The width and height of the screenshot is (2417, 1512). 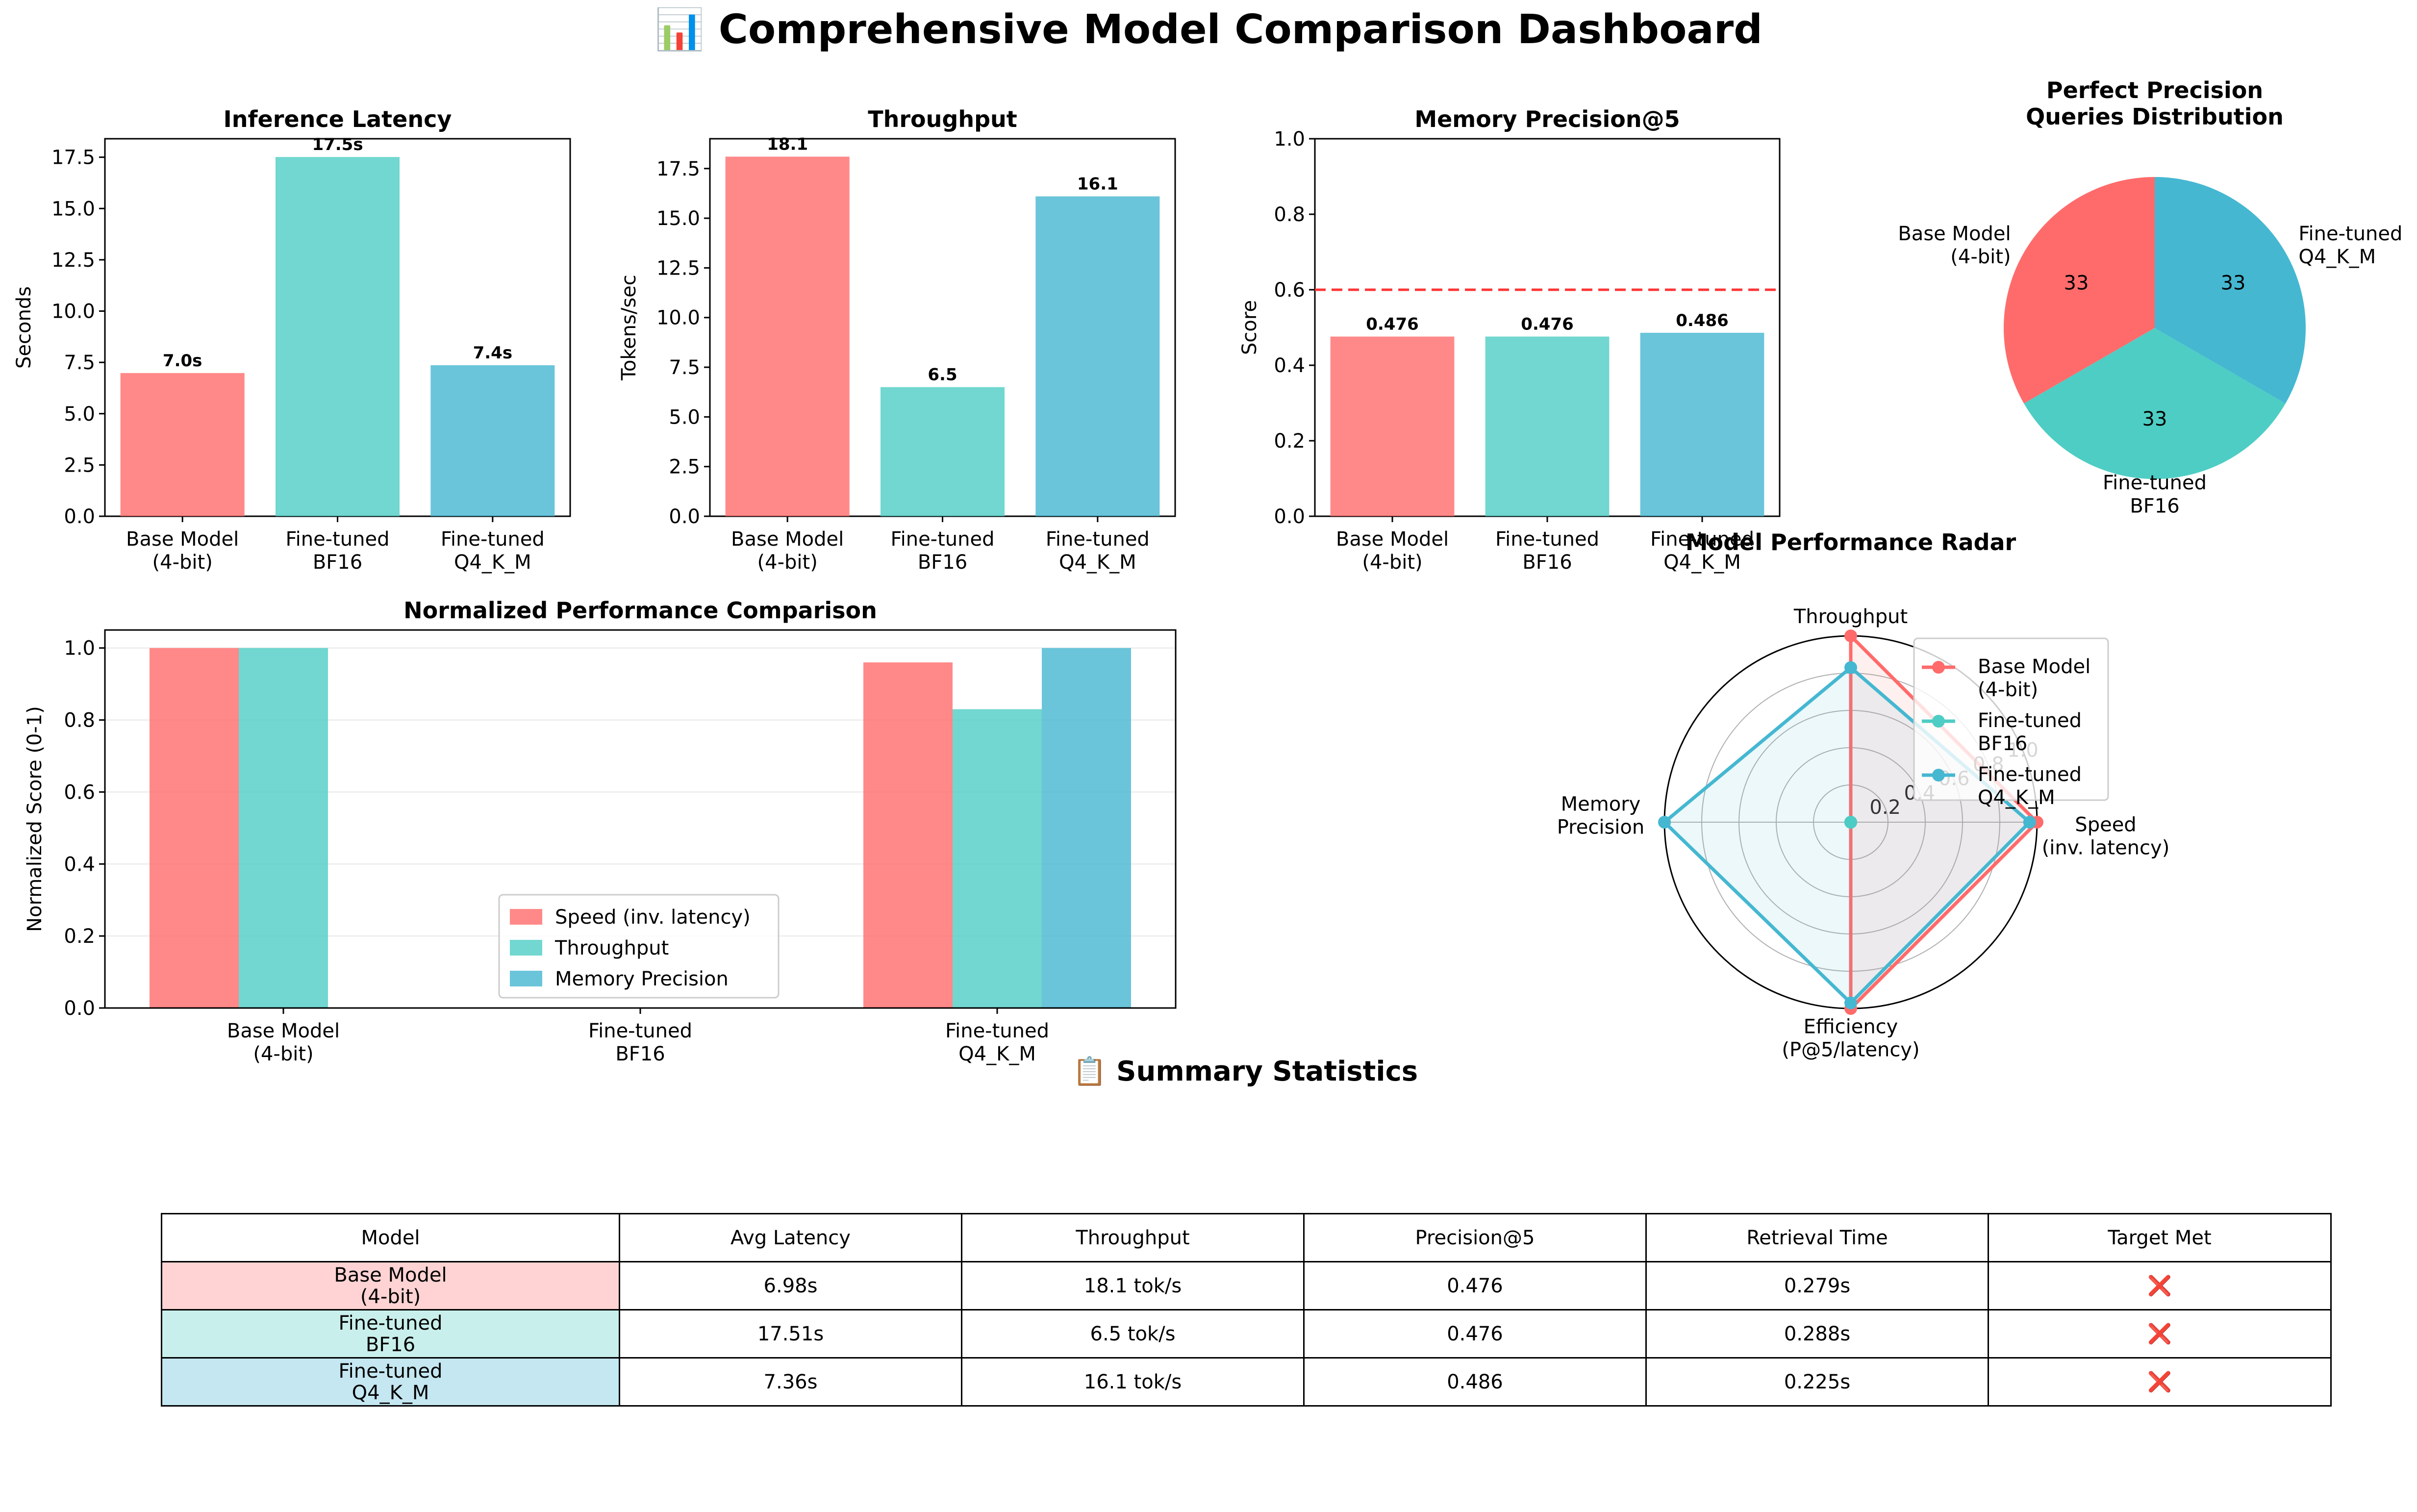 I want to click on legend-box, so click(x=2011, y=719).